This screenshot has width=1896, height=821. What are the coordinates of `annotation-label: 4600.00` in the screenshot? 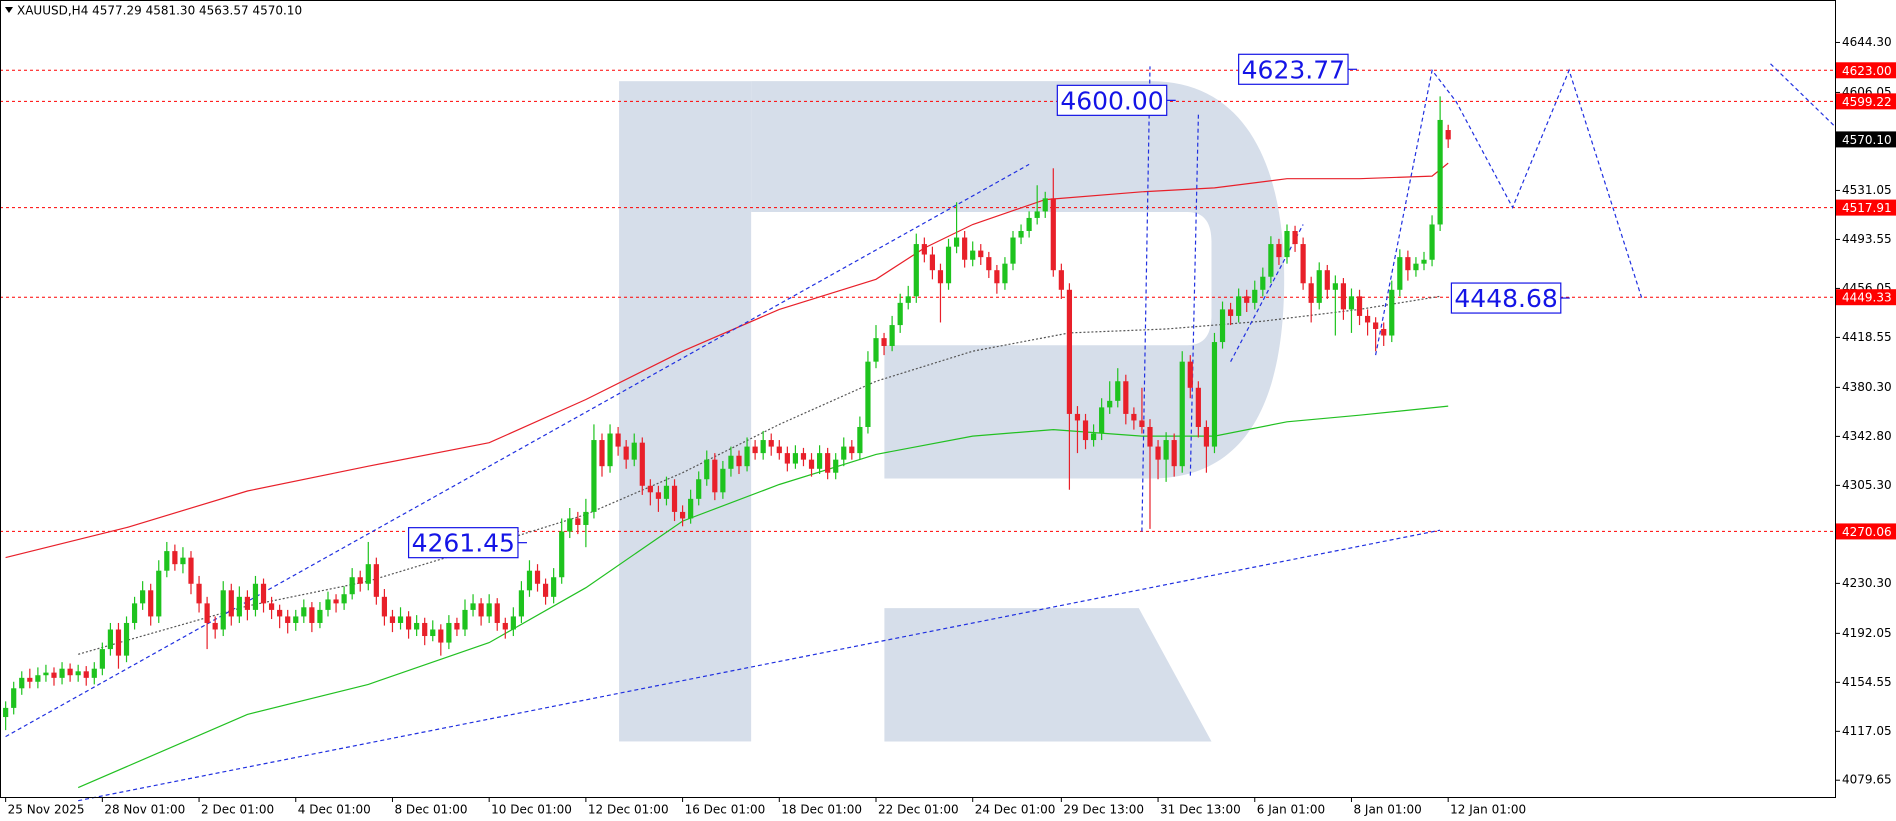 It's located at (1111, 100).